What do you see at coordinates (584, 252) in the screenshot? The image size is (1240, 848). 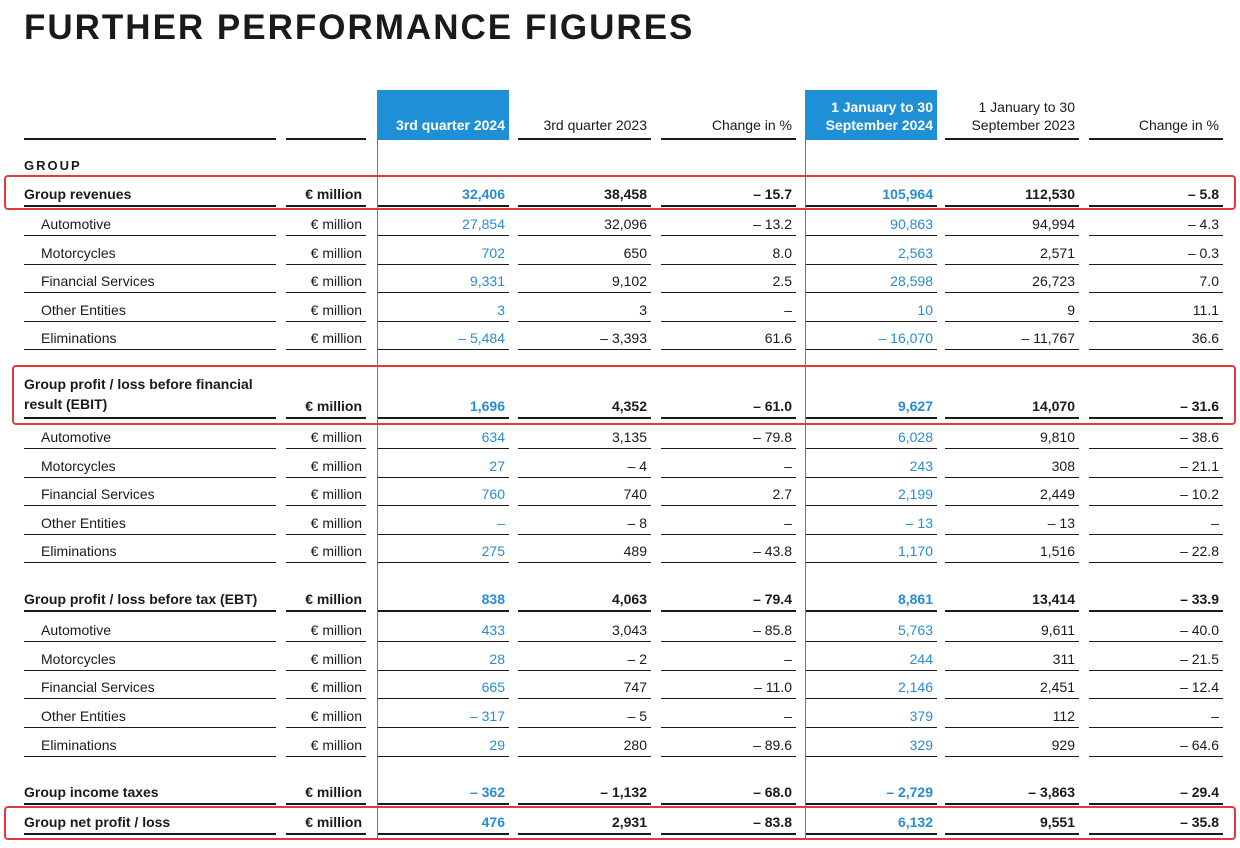 I see `row-value: 650` at bounding box center [584, 252].